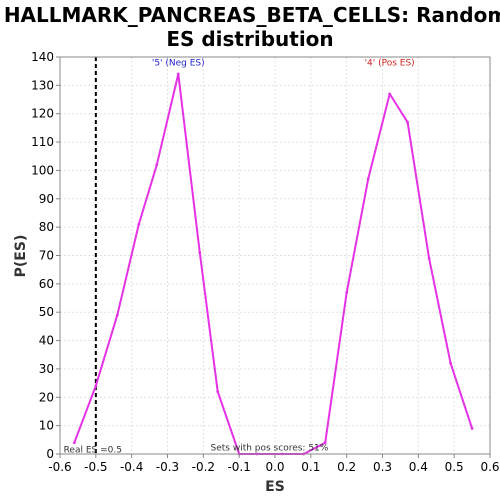 This screenshot has height=500, width=500. What do you see at coordinates (50, 454) in the screenshot?
I see `y-tick-label-0: 0` at bounding box center [50, 454].